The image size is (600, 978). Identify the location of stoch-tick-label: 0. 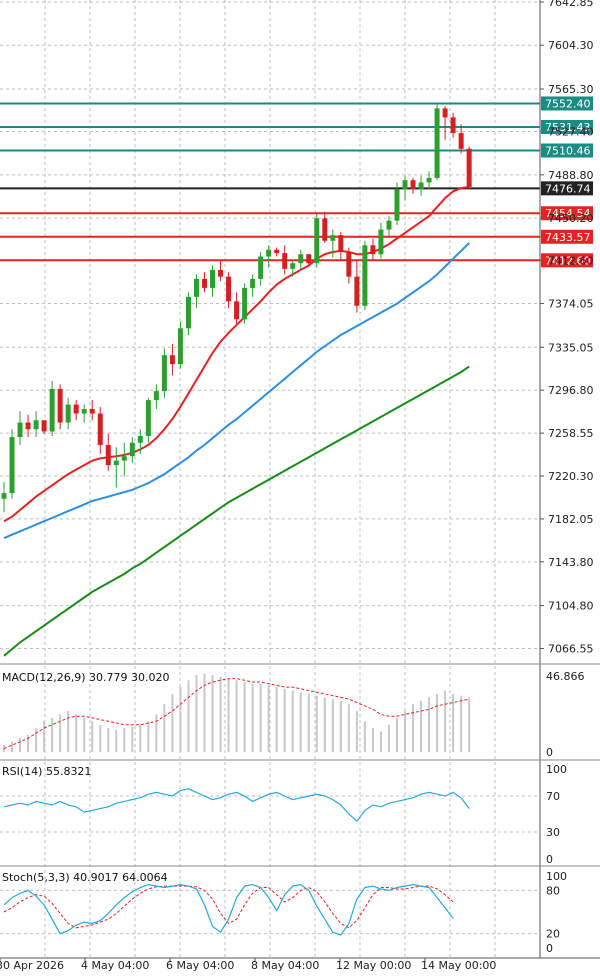
(549, 948).